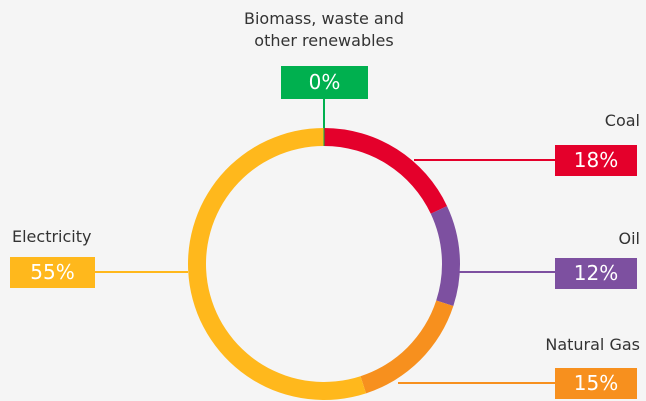  I want to click on category-label: Biomass, waste and other renewables, so click(324, 29).